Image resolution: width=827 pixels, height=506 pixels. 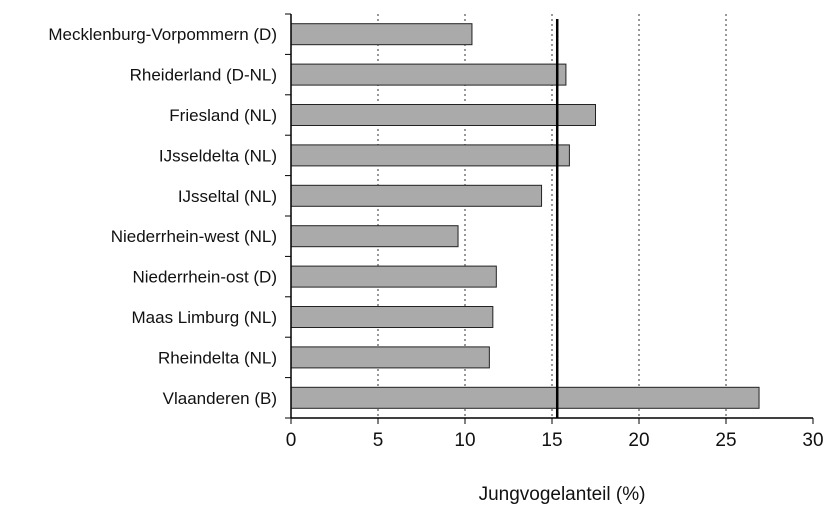 I want to click on x-tick-label: 30, so click(x=812, y=440).